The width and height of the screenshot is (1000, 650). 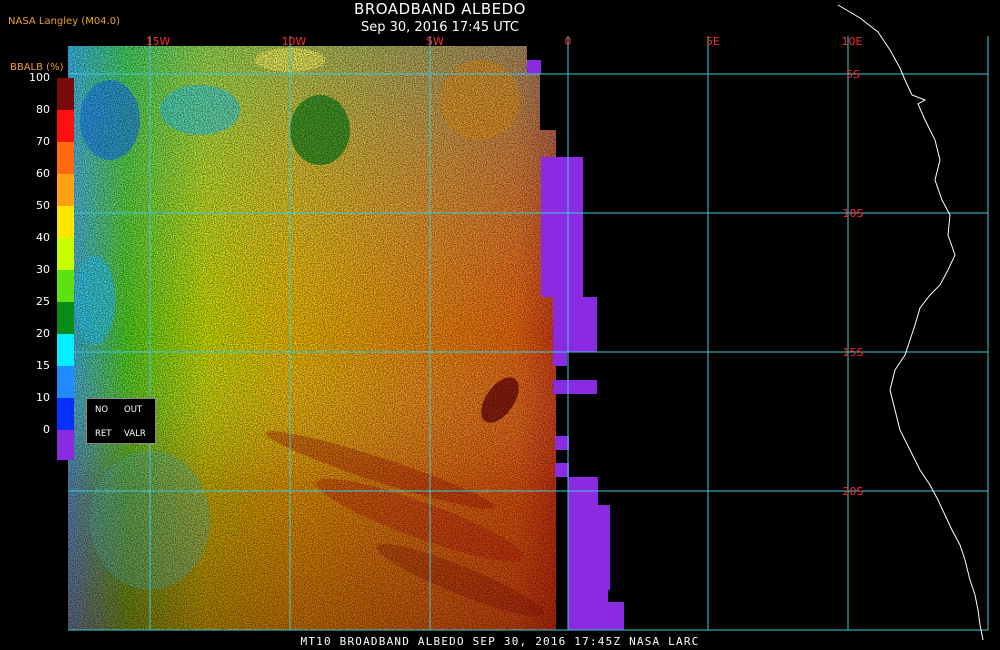 I want to click on colorbar-tick-label: 80, so click(x=43, y=109).